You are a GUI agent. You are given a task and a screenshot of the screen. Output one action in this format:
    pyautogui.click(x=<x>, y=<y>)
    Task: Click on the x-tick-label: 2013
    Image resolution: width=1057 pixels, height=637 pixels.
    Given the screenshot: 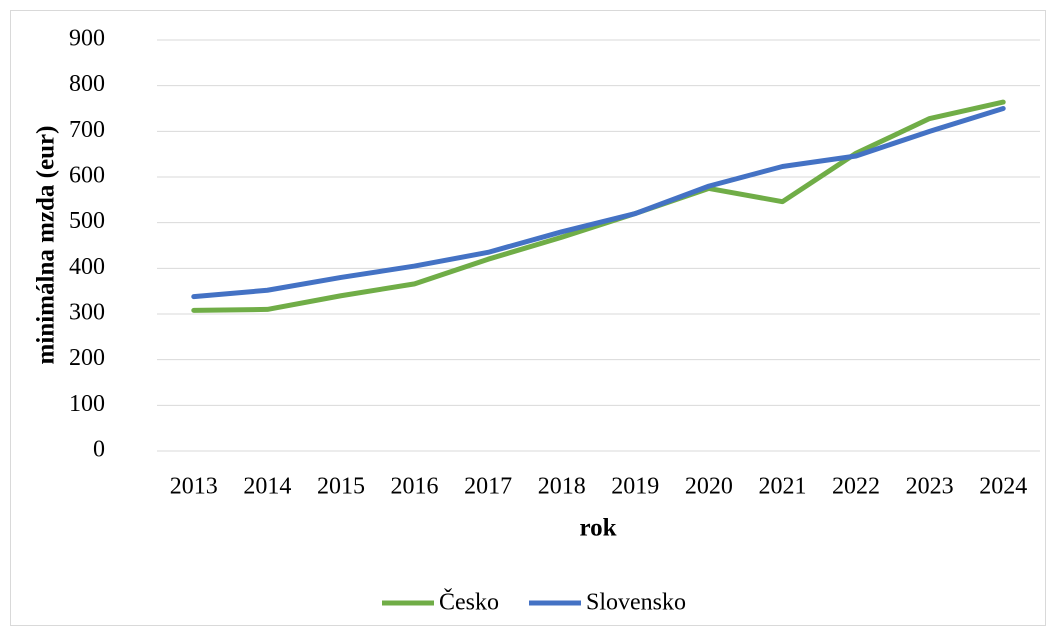 What is the action you would take?
    pyautogui.click(x=194, y=487)
    